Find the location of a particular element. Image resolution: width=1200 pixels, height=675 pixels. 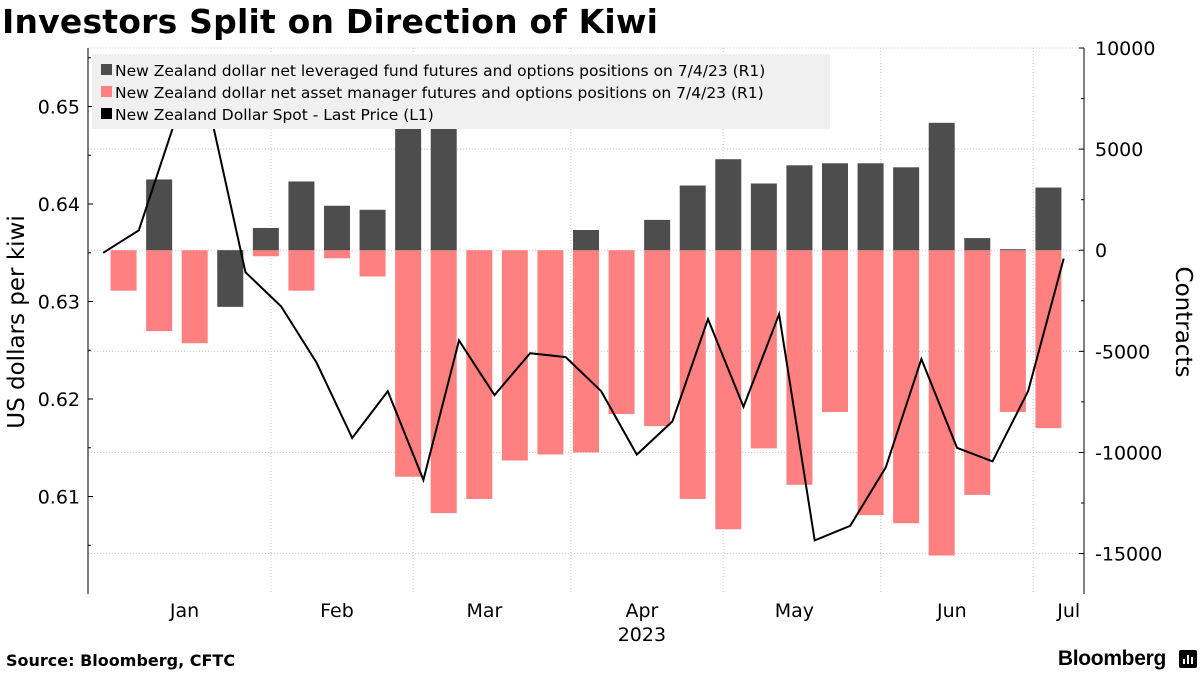

right-tick-label: -10000 is located at coordinates (1128, 453).